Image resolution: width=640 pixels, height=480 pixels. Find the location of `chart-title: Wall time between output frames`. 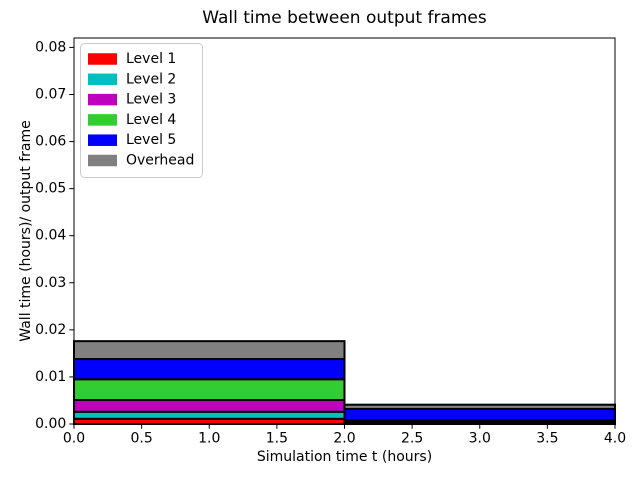

chart-title: Wall time between output frames is located at coordinates (344, 18).